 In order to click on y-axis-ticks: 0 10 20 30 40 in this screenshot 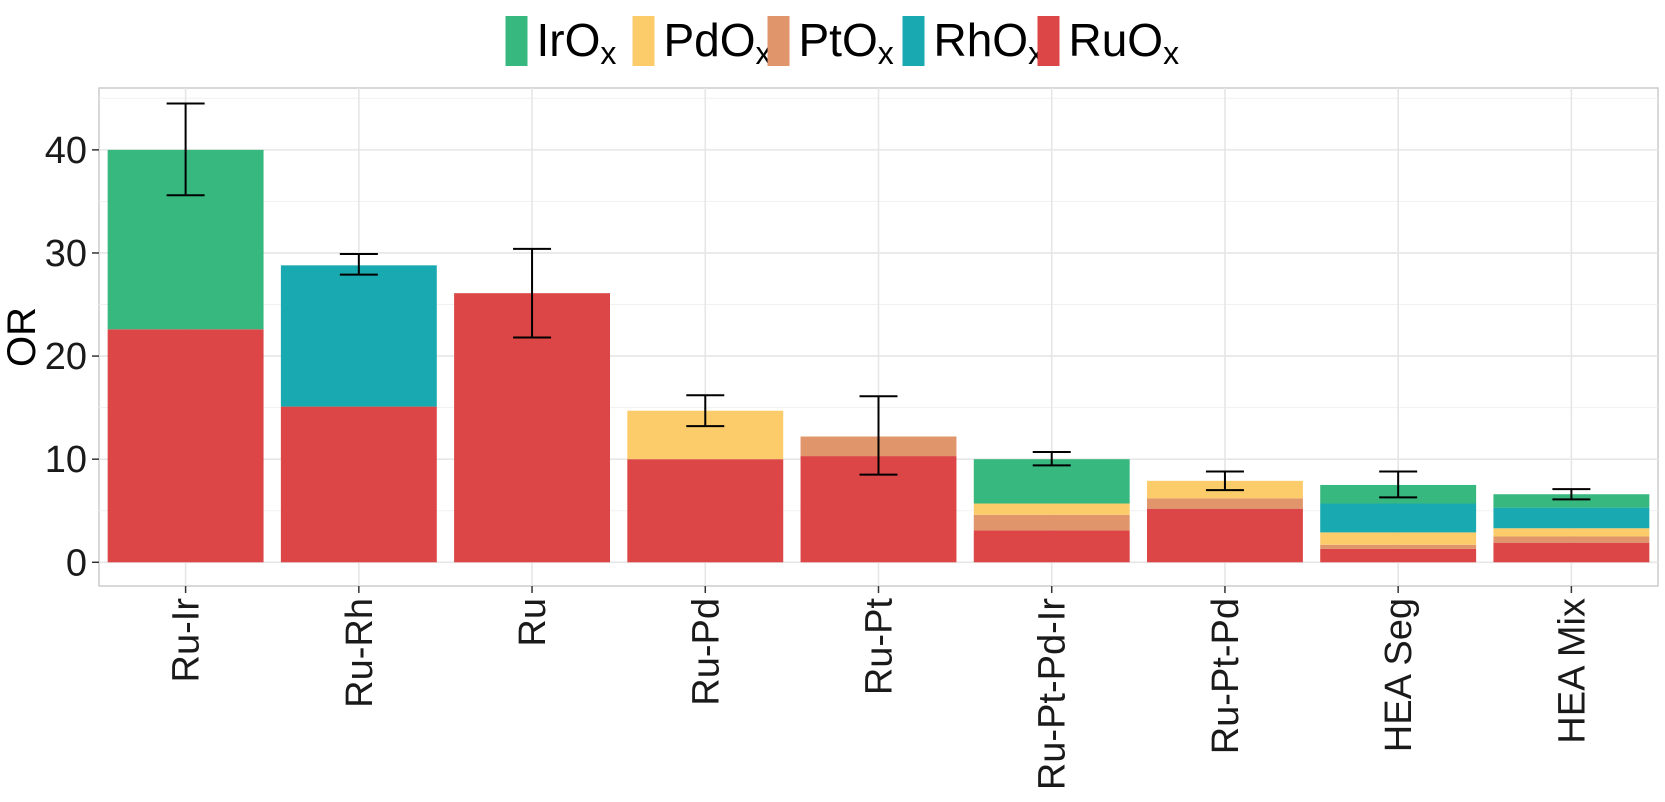, I will do `click(72, 357)`.